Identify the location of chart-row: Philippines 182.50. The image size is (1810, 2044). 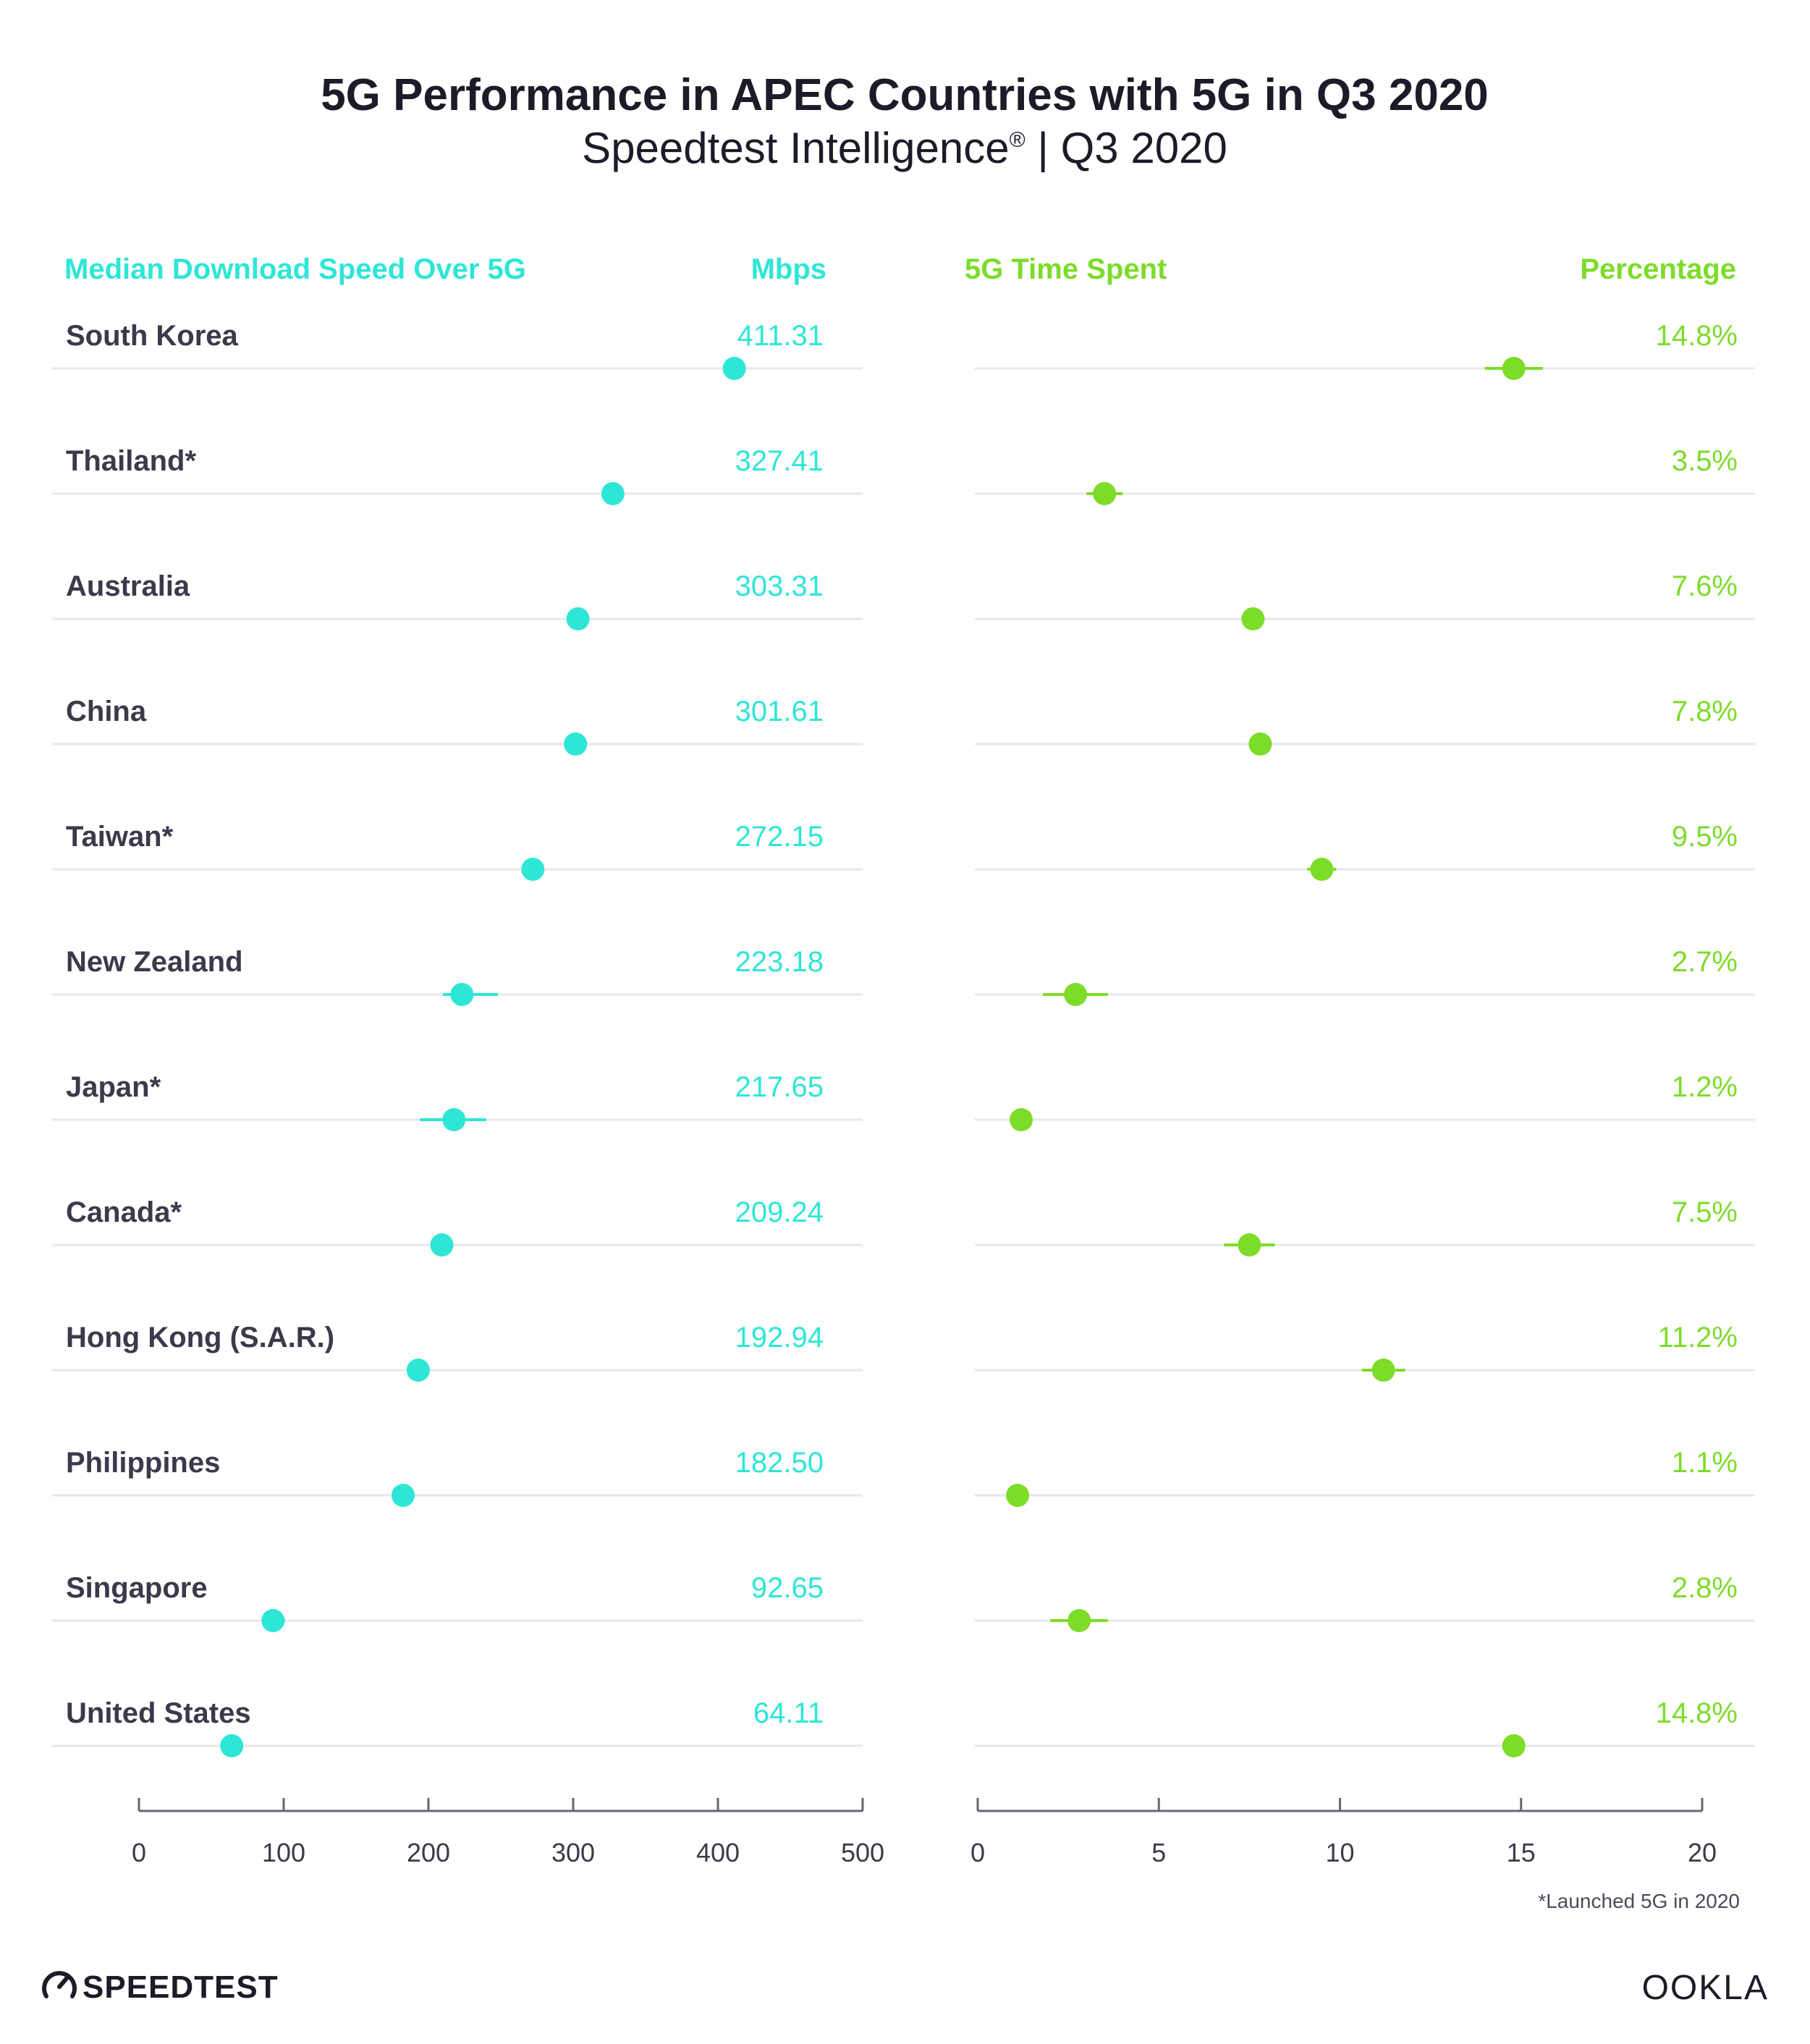
(457, 1477).